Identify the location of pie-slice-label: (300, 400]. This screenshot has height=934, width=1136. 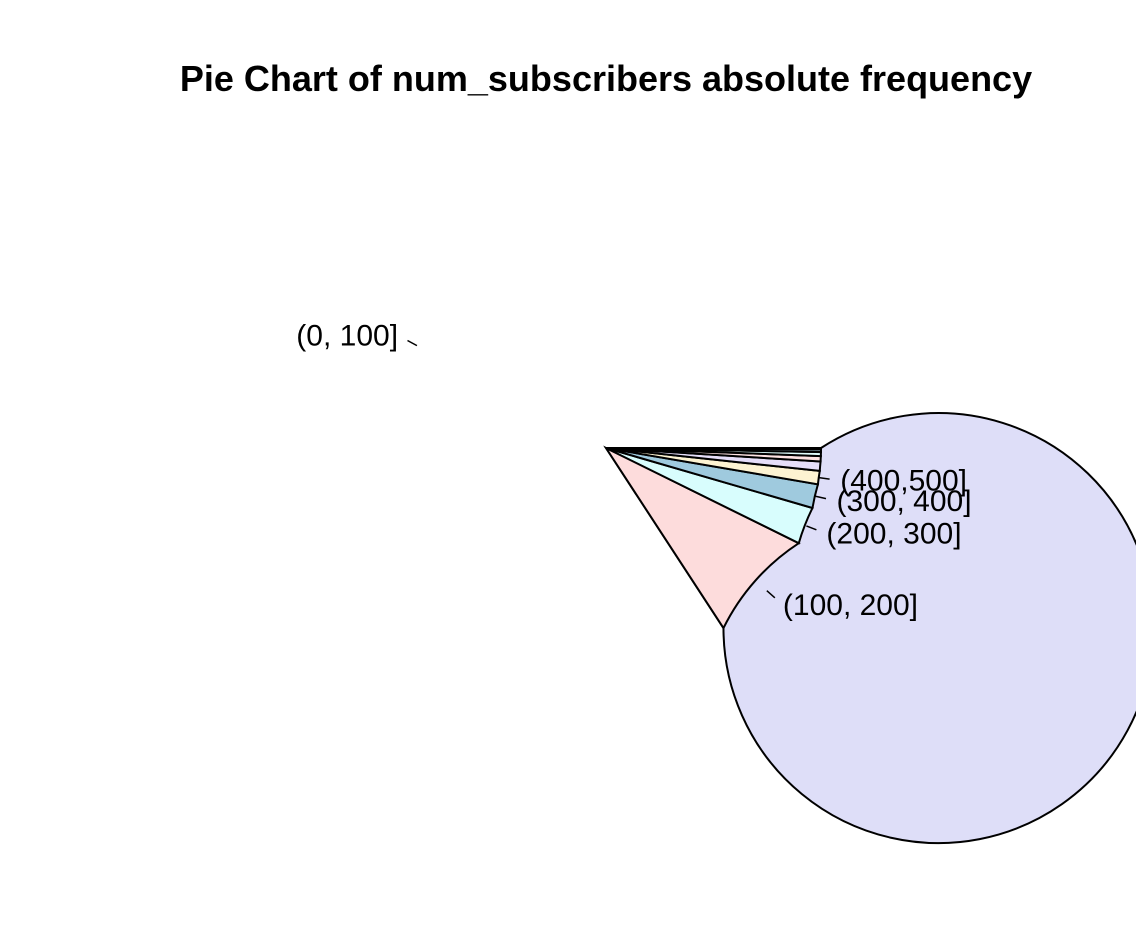
(903, 501).